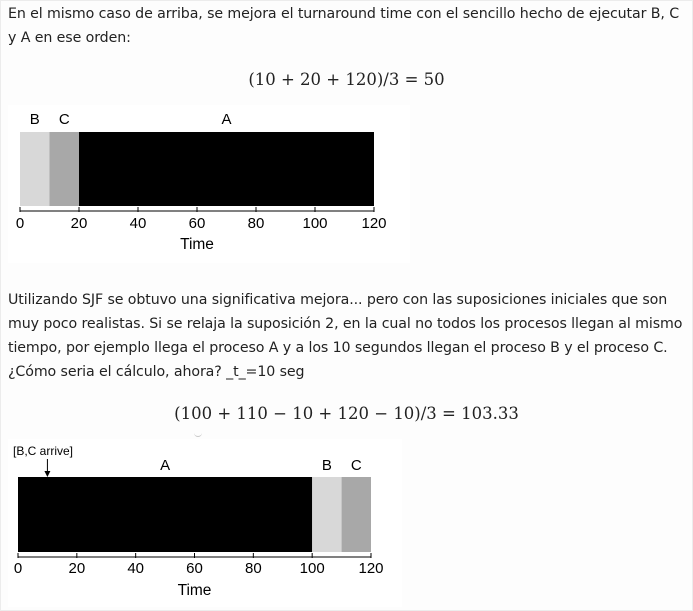  Describe the element at coordinates (198, 434) in the screenshot. I see `decorative-mark` at that location.